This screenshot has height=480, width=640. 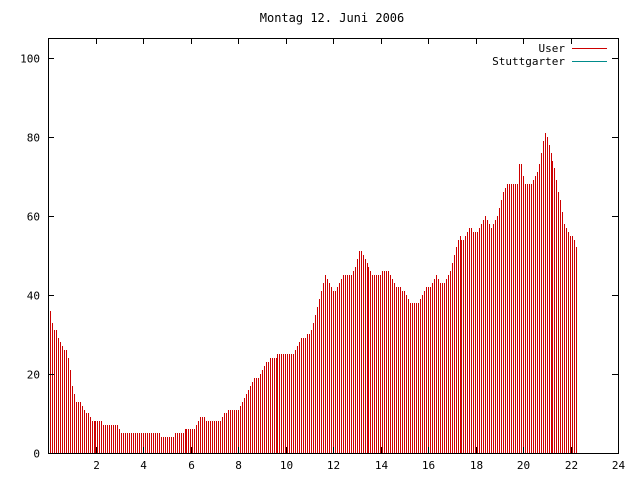 I want to click on x-tick-label: 4, so click(x=143, y=465).